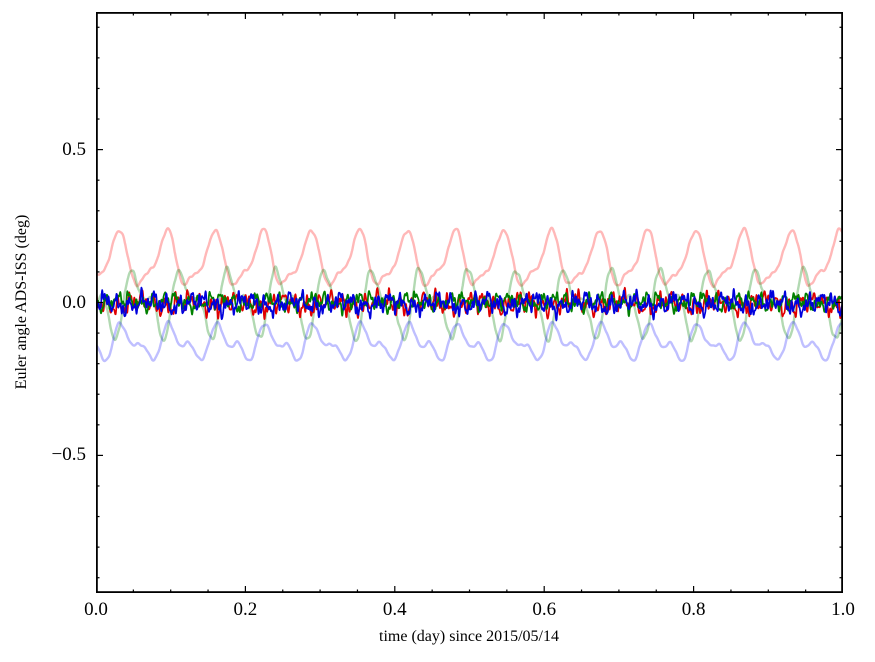 This screenshot has height=662, width=875. Describe the element at coordinates (394, 609) in the screenshot. I see `x-tick-label: 0.4` at that location.